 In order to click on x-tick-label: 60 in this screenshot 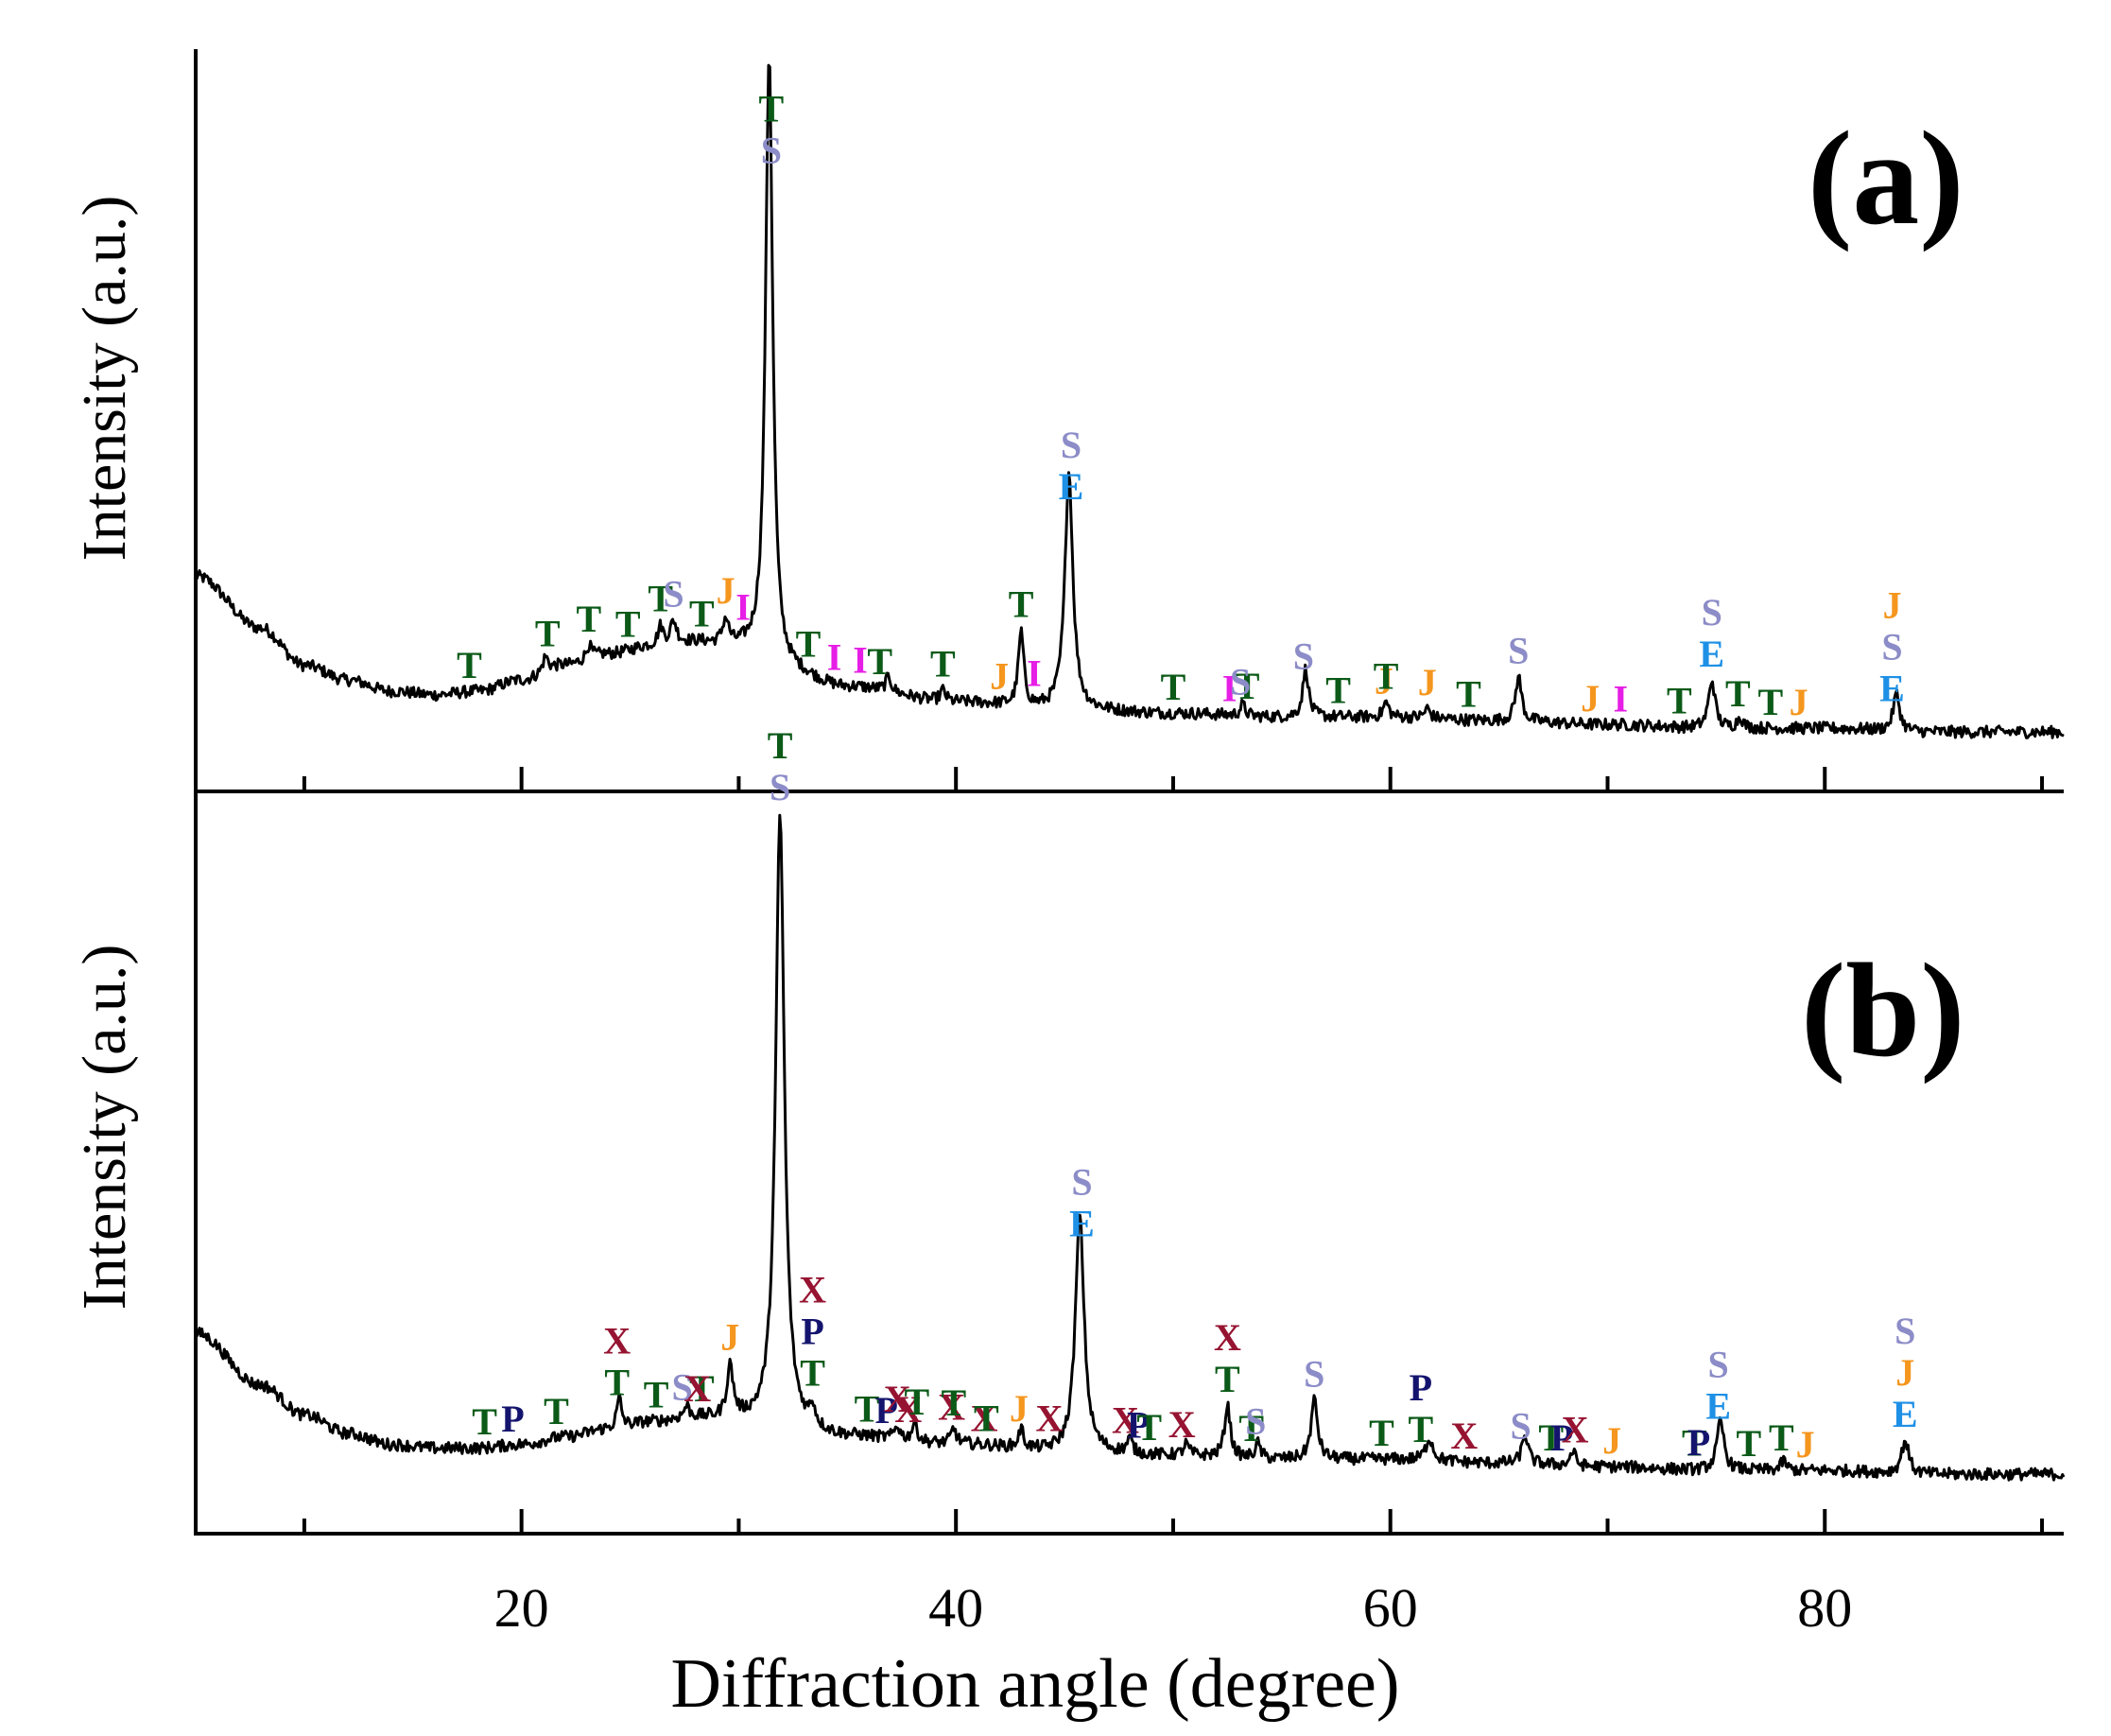, I will do `click(1390, 1608)`.